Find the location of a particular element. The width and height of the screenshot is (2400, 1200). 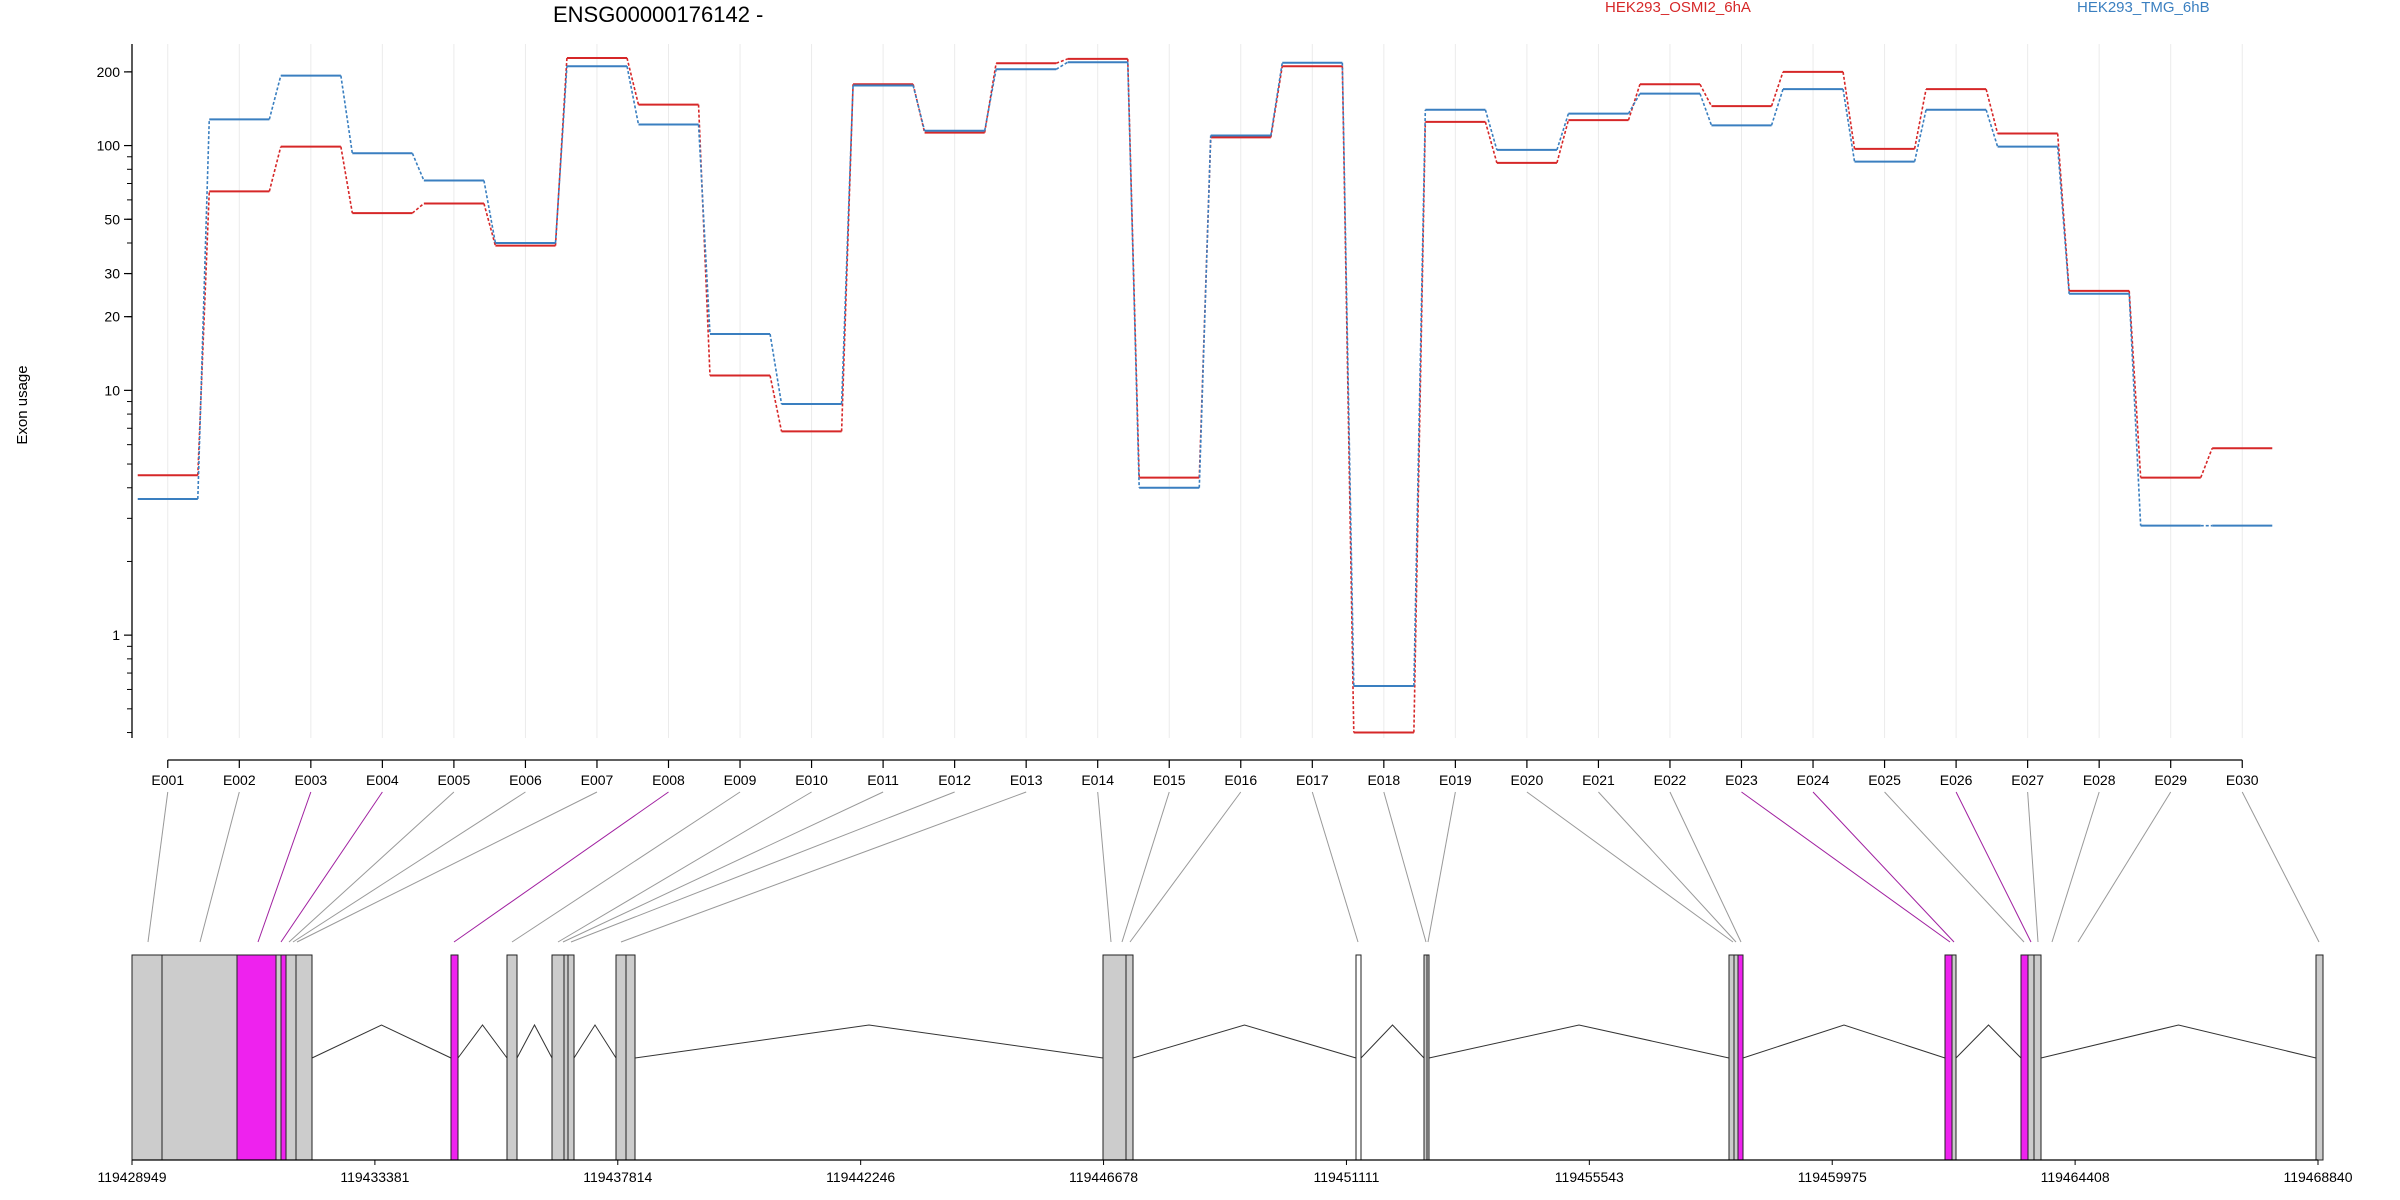

coordinate-label: 119459975 is located at coordinates (1832, 1177).